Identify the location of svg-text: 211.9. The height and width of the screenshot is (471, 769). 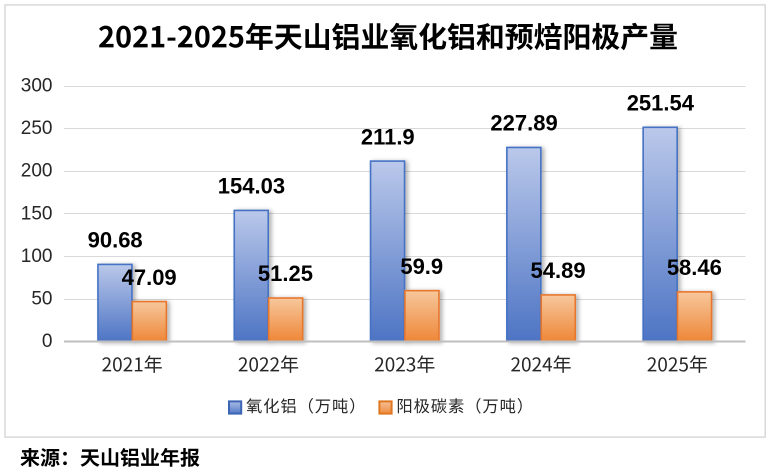
(388, 136).